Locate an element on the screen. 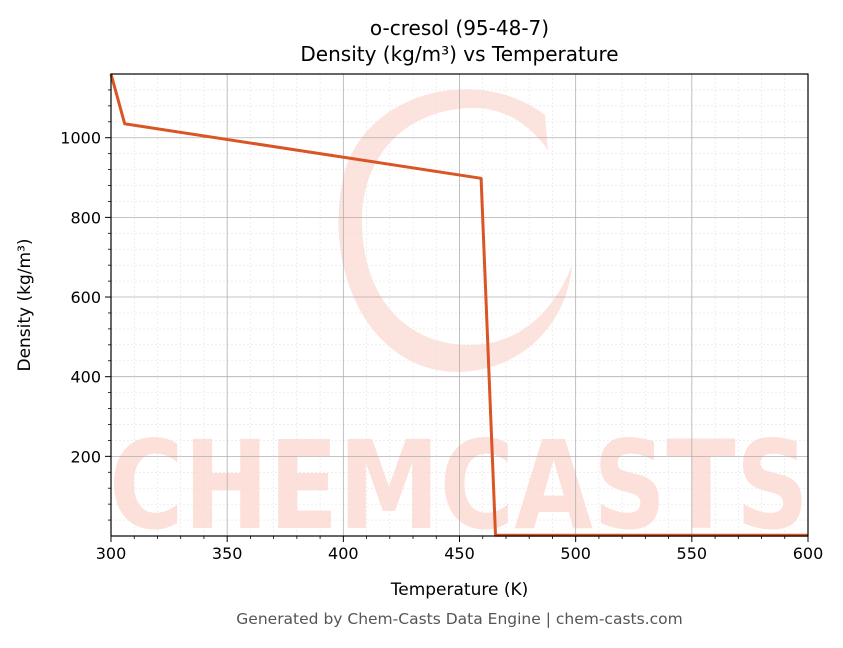 The image size is (843, 648). x-axis: 300 350 400 450 500 550 600 is located at coordinates (460, 549).